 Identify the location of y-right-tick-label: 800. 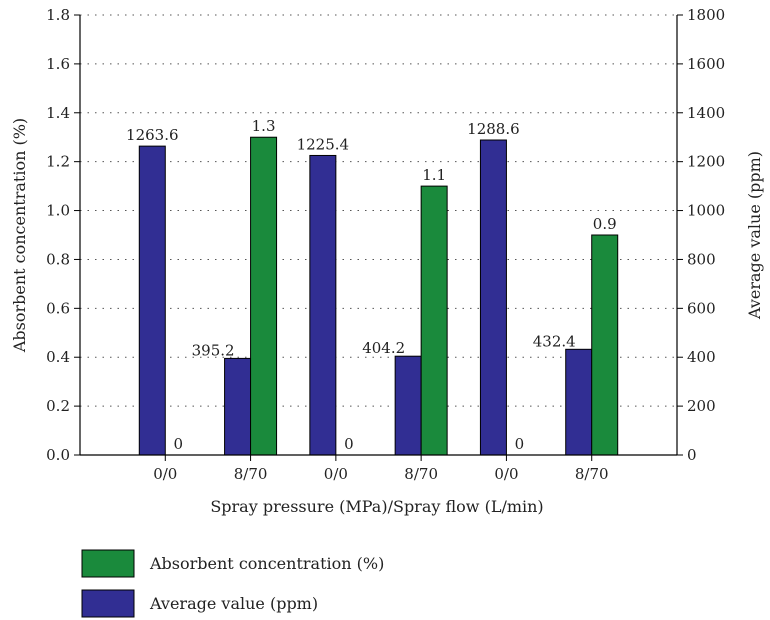
(701, 259).